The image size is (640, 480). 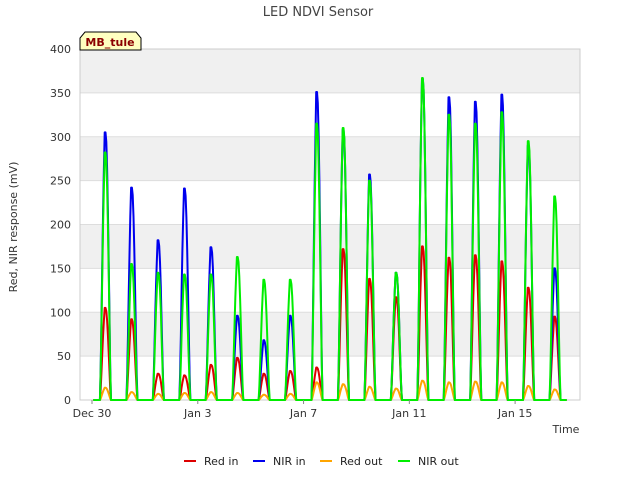 What do you see at coordinates (303, 413) in the screenshot?
I see `x-tick-label: Jan 7` at bounding box center [303, 413].